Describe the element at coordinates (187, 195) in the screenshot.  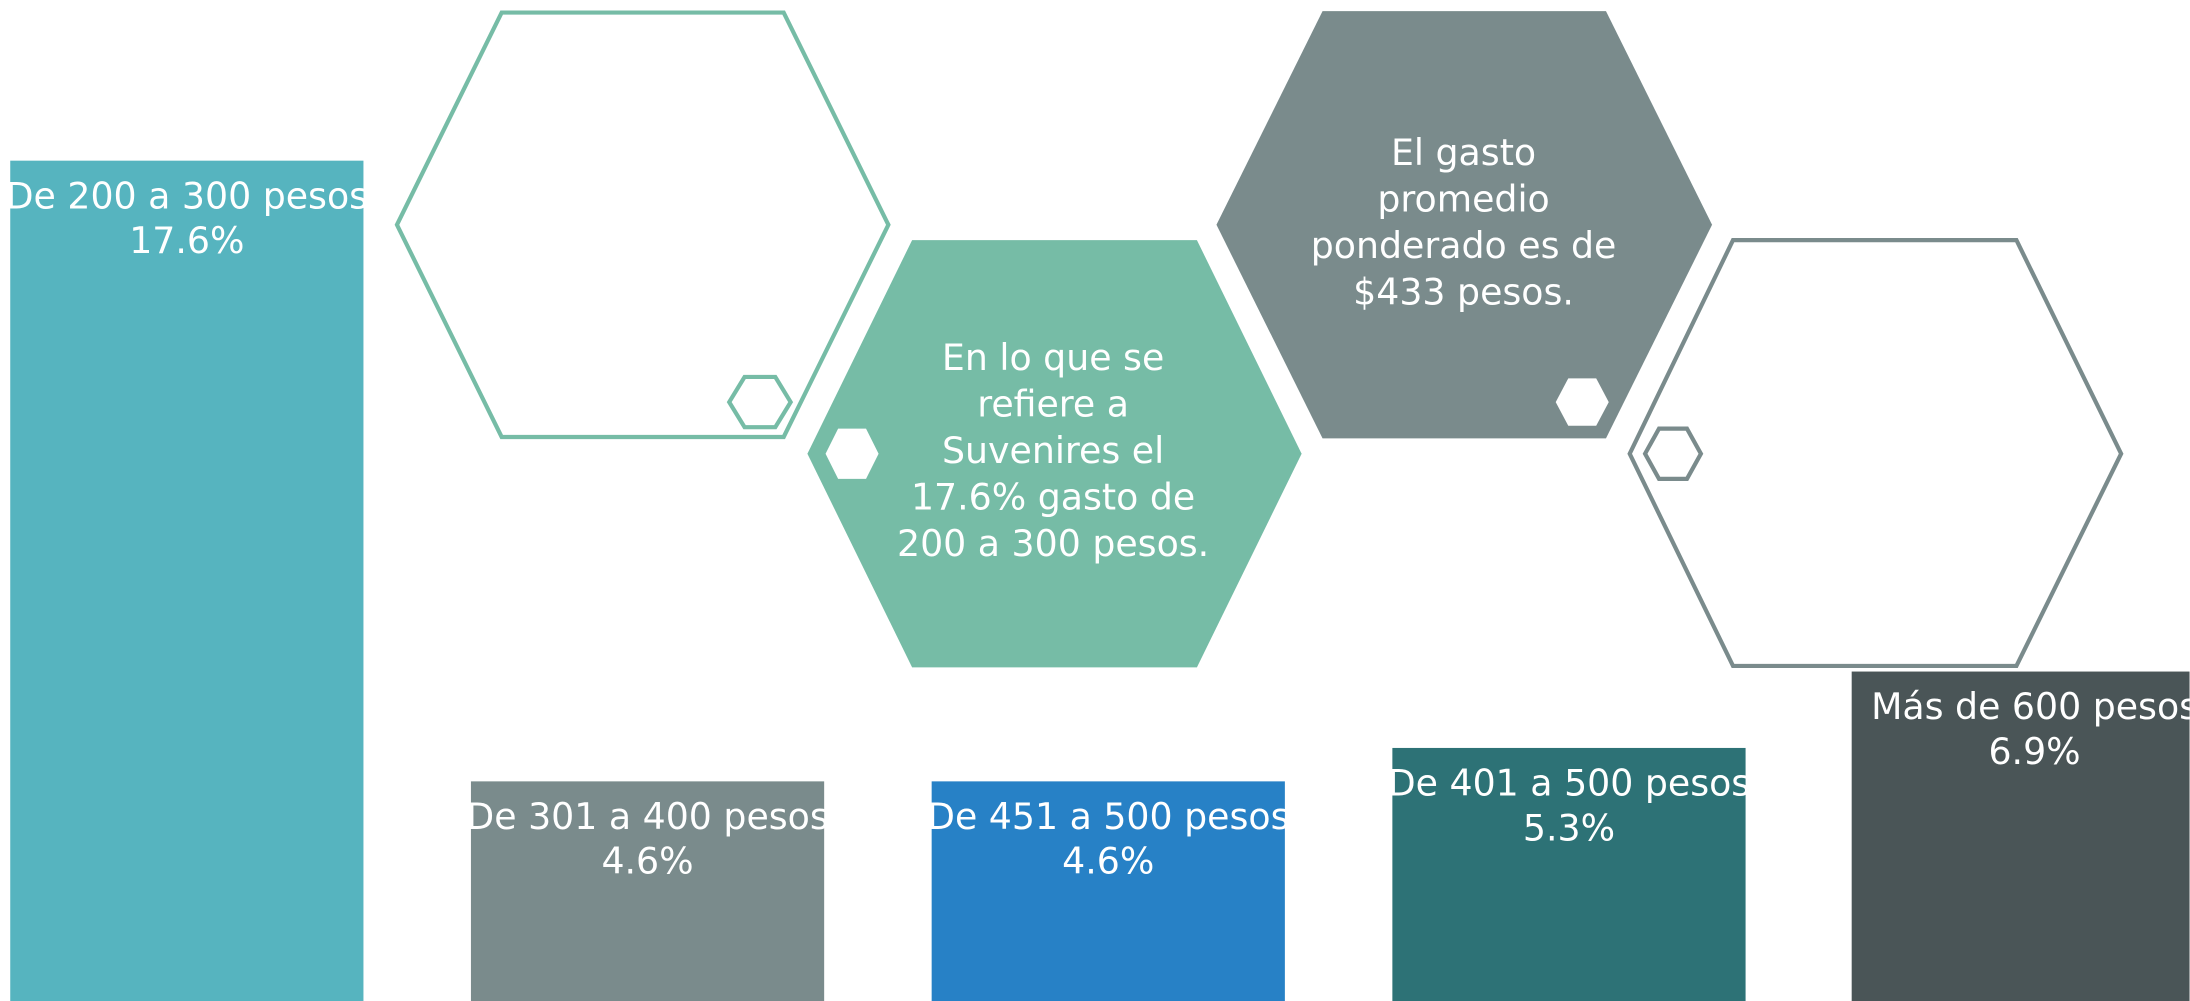
I see `category-label: De 200 a 300 pesos` at that location.